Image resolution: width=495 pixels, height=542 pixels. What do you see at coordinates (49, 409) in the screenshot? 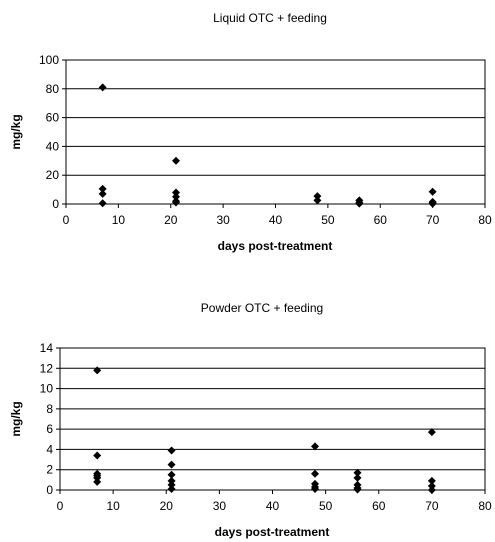
I see `y-tick-label: 8` at bounding box center [49, 409].